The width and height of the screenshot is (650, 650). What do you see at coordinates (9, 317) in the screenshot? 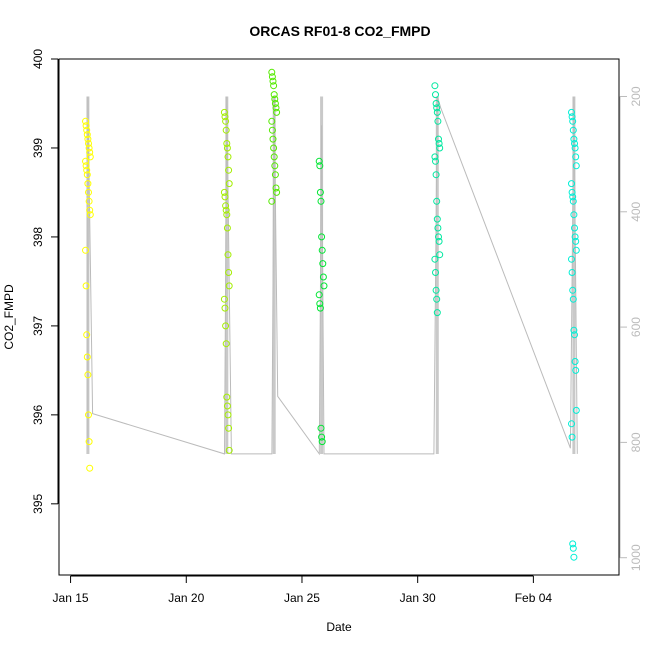
I see `y-axis-label: CO2_FMPD` at bounding box center [9, 317].